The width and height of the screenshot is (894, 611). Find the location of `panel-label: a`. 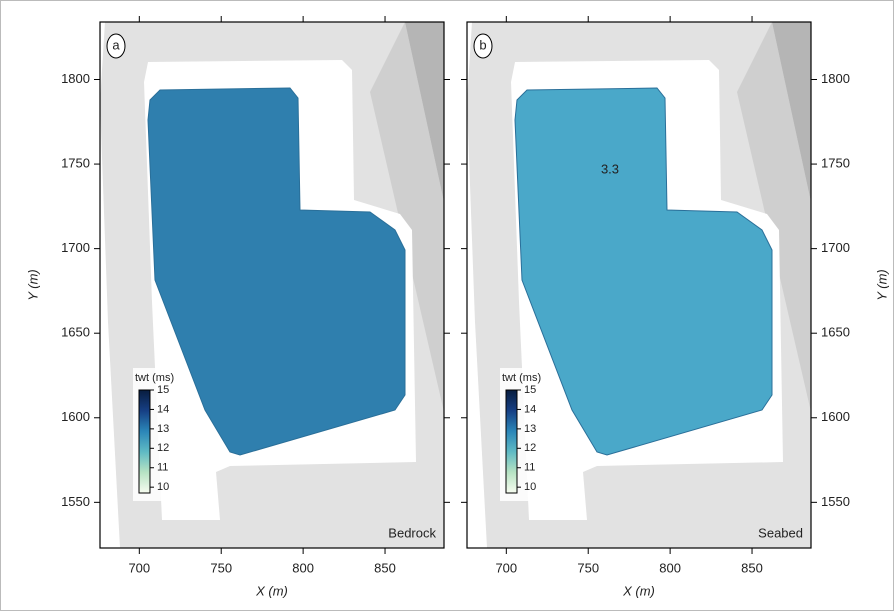

panel-label: a is located at coordinates (116, 44).